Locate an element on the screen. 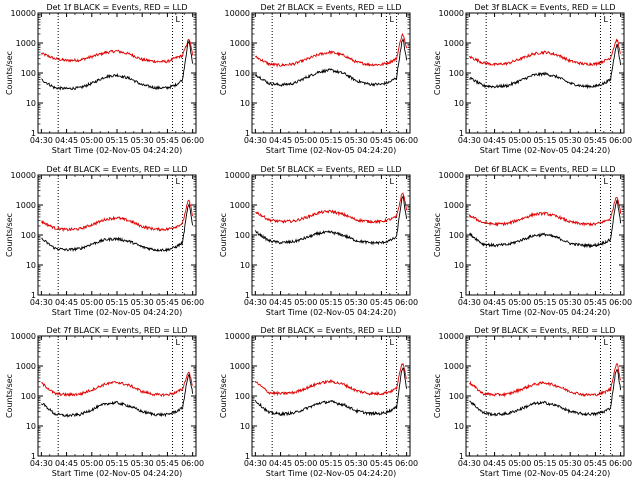  panel-title: Det 4f BLACK = Events, RED = LLD is located at coordinates (116, 169).